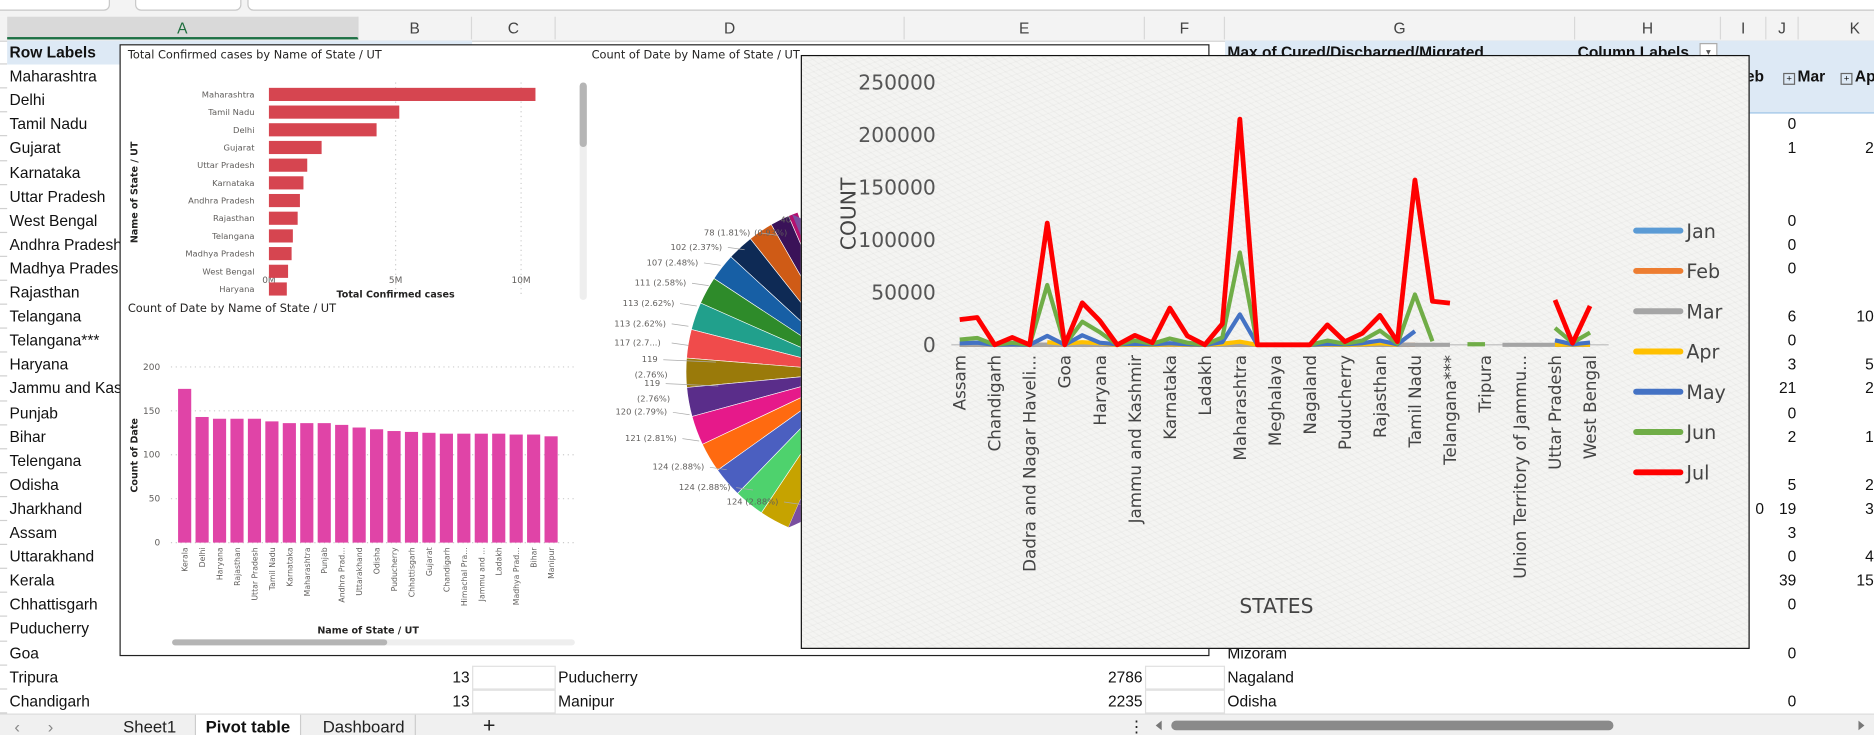 Image resolution: width=1874 pixels, height=735 pixels. I want to click on series-line-jun, so click(1197, 298).